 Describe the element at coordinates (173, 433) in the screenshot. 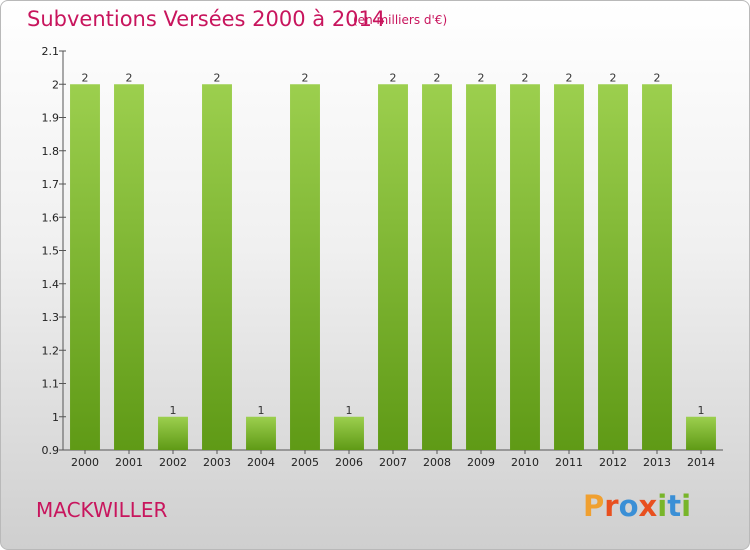

I see `bar-2002` at that location.